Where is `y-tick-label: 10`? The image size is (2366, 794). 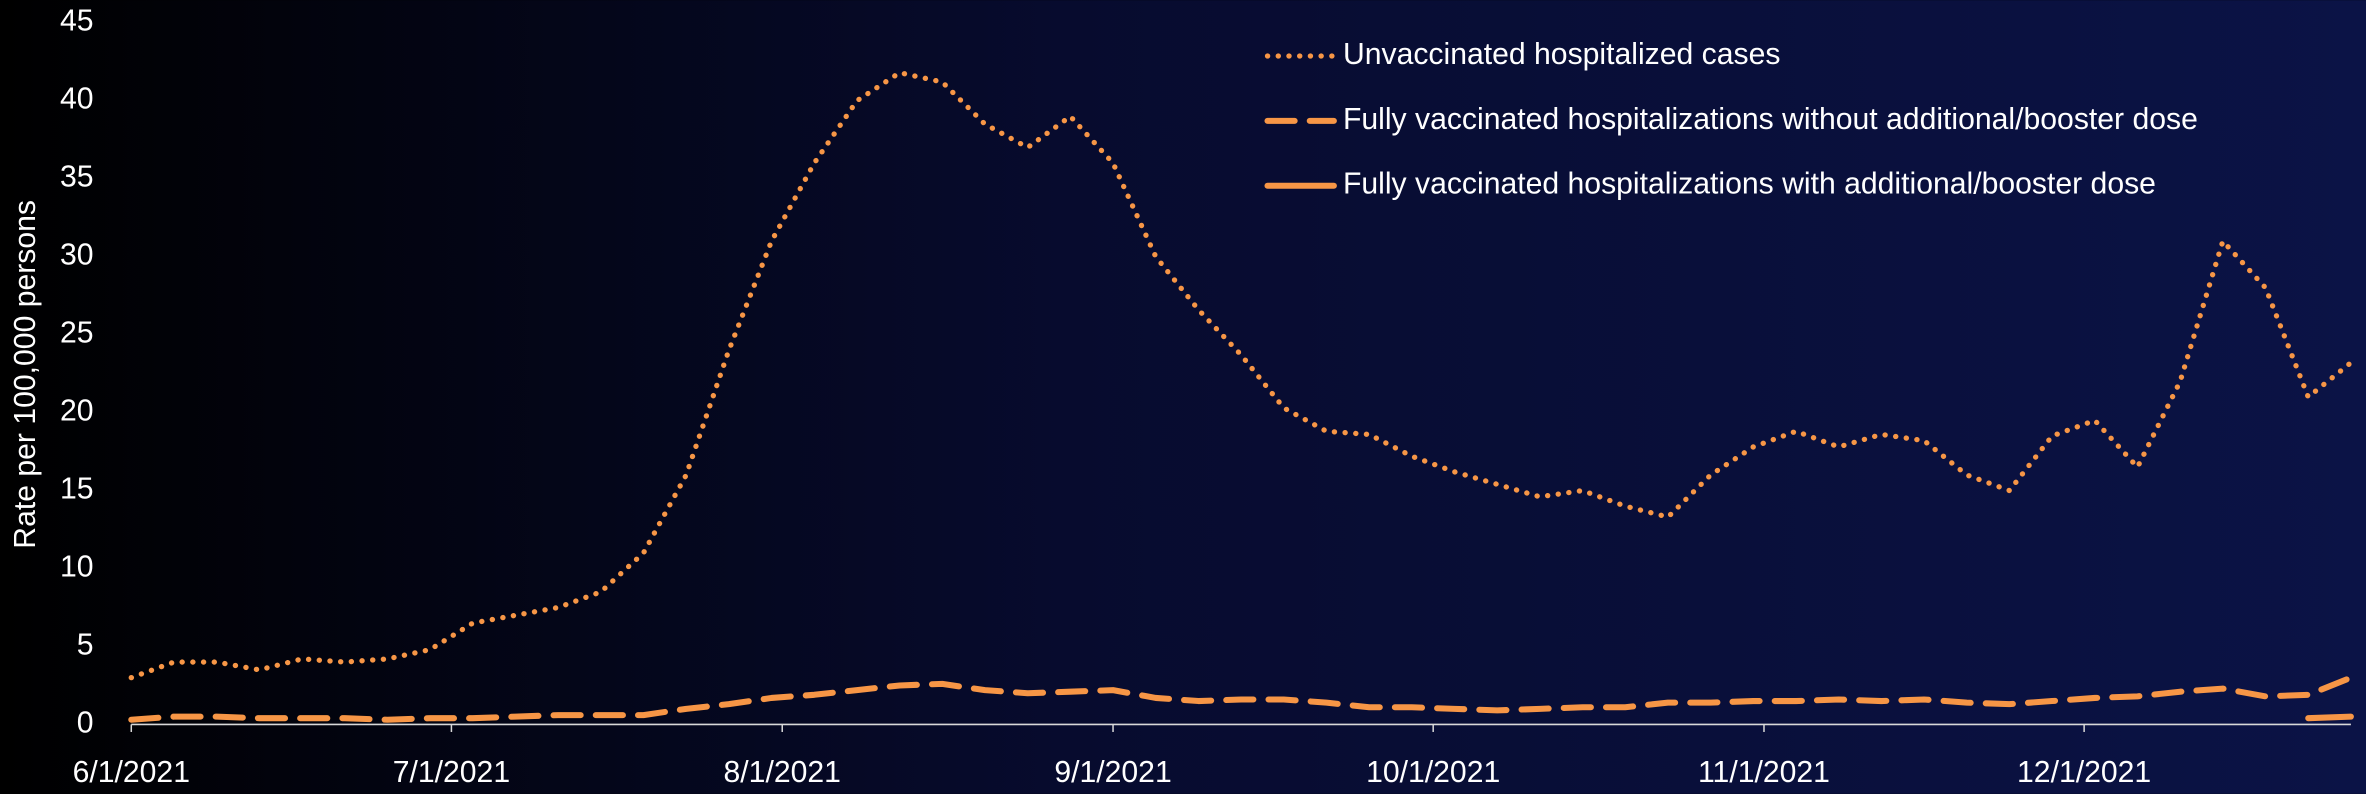 y-tick-label: 10 is located at coordinates (77, 566).